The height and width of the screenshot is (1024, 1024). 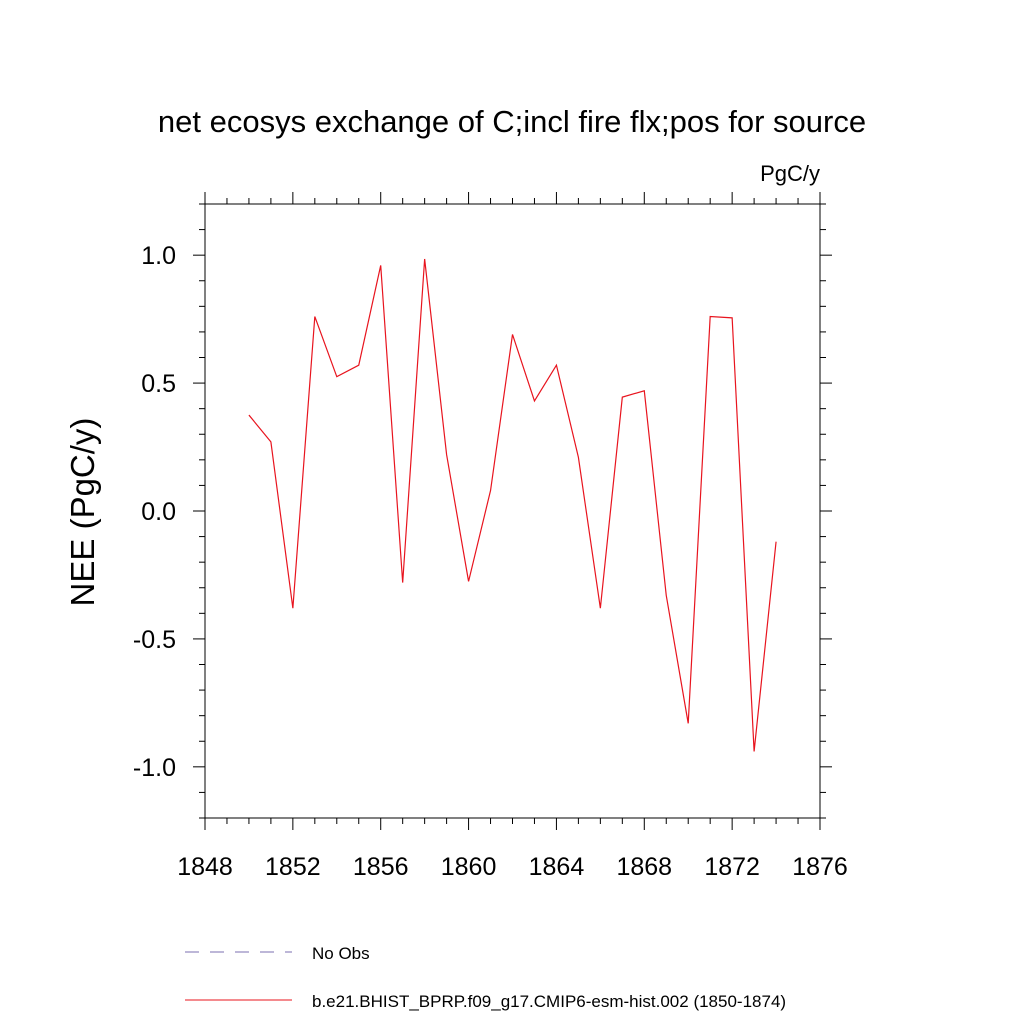 What do you see at coordinates (644, 867) in the screenshot?
I see `x-tick-label: 1868` at bounding box center [644, 867].